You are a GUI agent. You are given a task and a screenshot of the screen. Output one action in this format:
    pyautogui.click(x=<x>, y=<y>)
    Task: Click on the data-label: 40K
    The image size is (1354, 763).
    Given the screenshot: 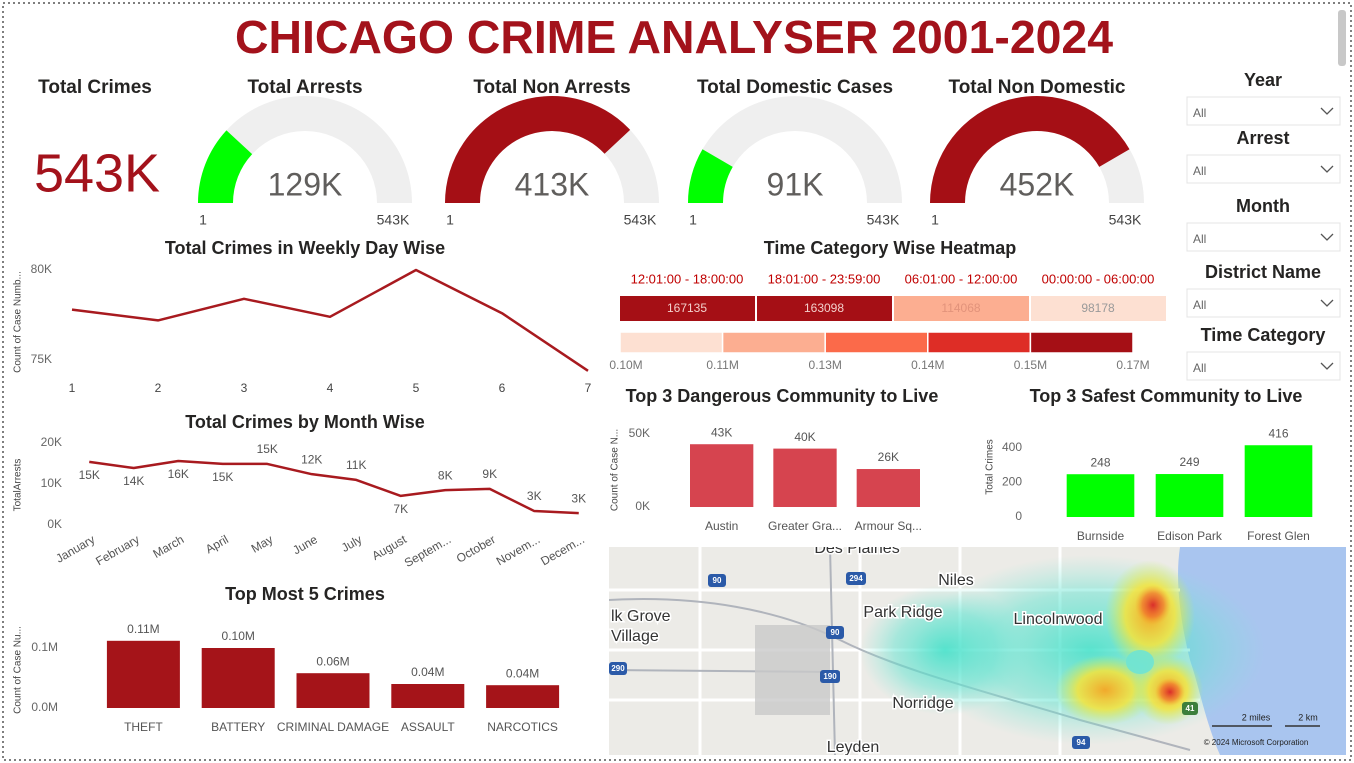 What is the action you would take?
    pyautogui.click(x=804, y=437)
    